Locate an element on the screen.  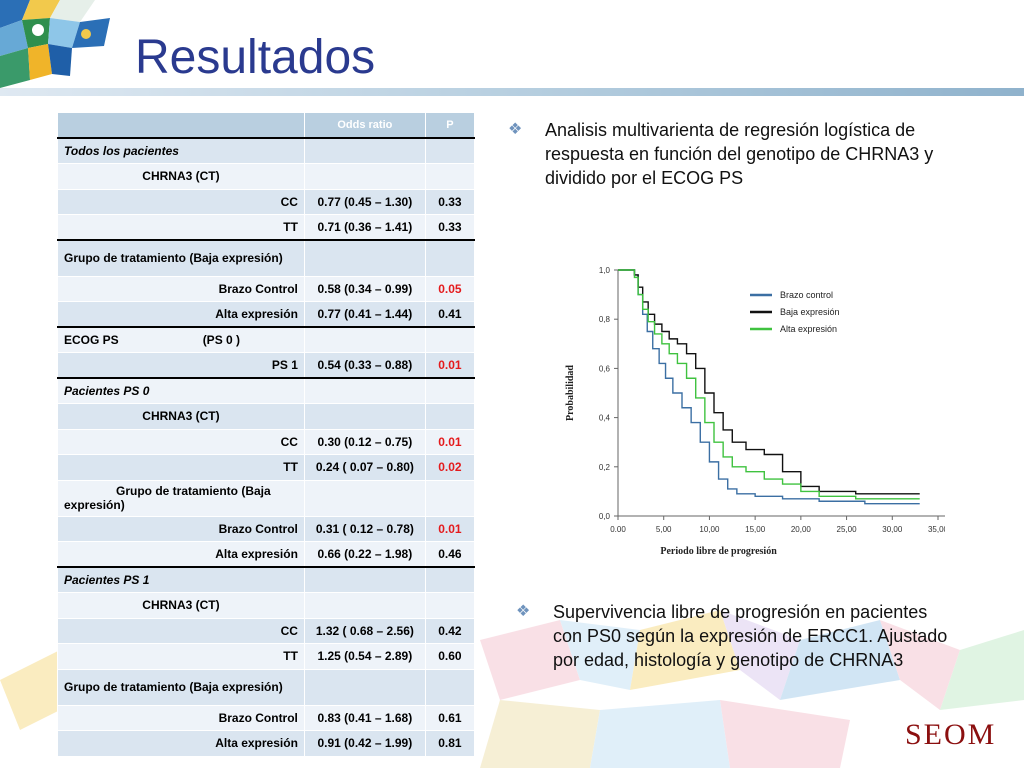
y-tick-label: 0,4 is located at coordinates (605, 418).